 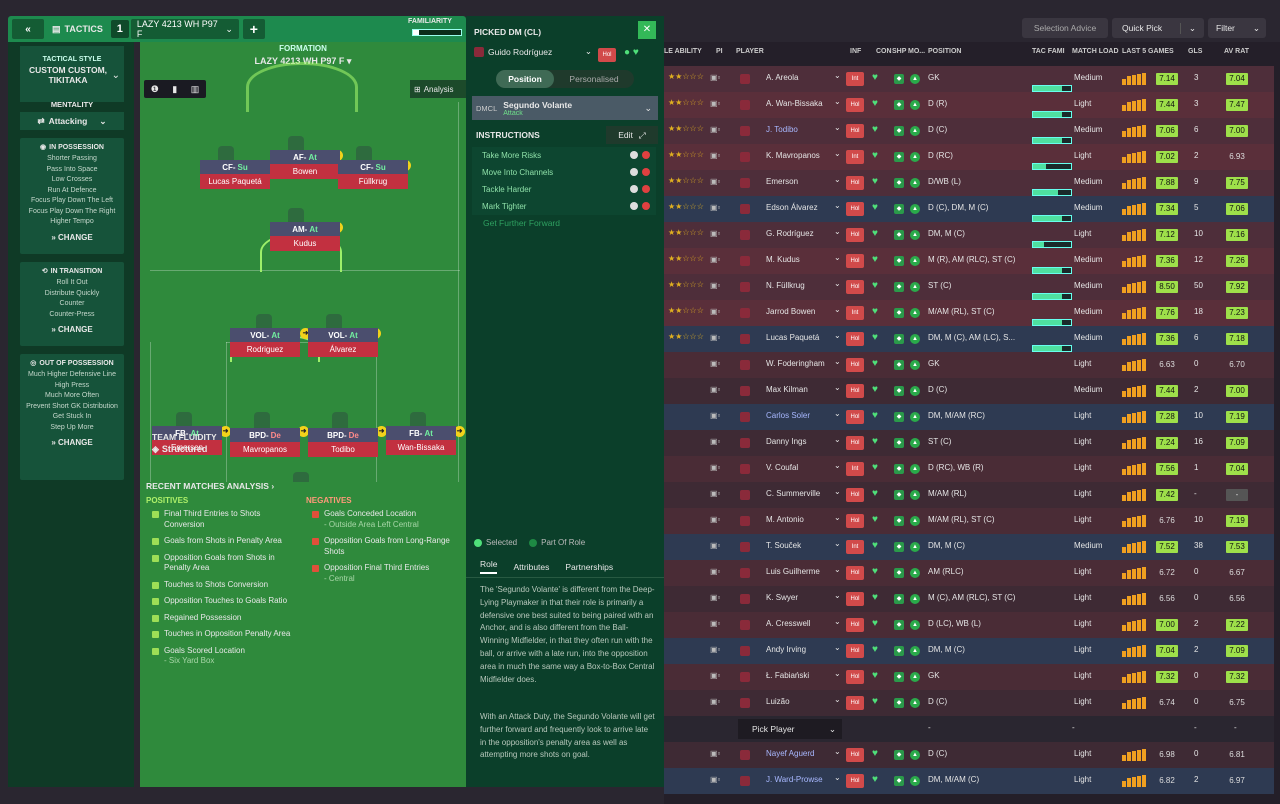 I want to click on instruction-row: Move Into Channels, so click(x=564, y=172).